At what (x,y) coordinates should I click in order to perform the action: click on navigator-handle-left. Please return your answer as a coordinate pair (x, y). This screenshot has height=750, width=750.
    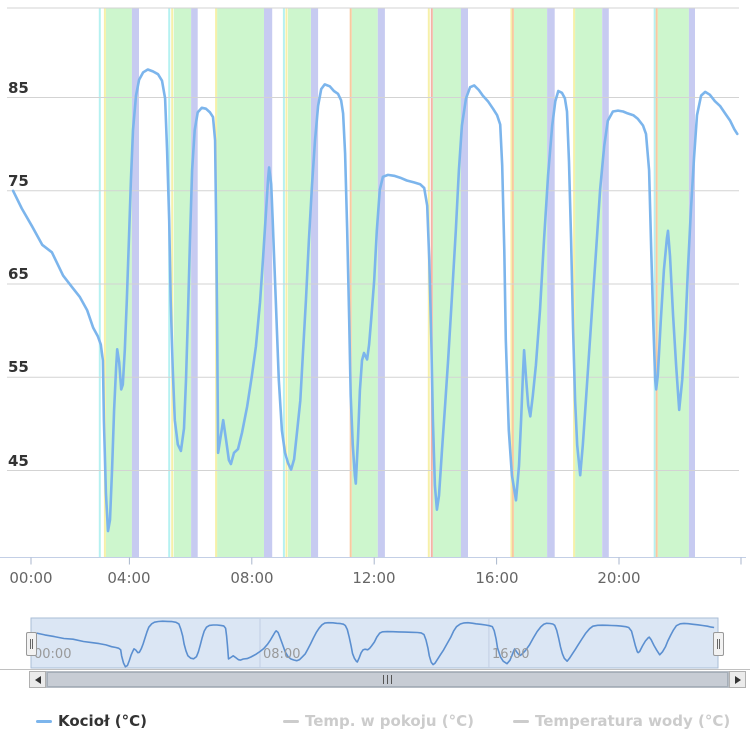
    Looking at the image, I should click on (31, 644).